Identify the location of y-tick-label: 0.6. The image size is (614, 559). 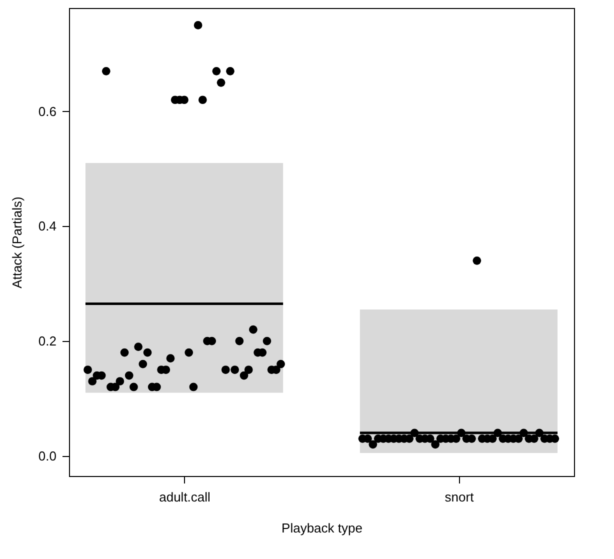
(47, 111).